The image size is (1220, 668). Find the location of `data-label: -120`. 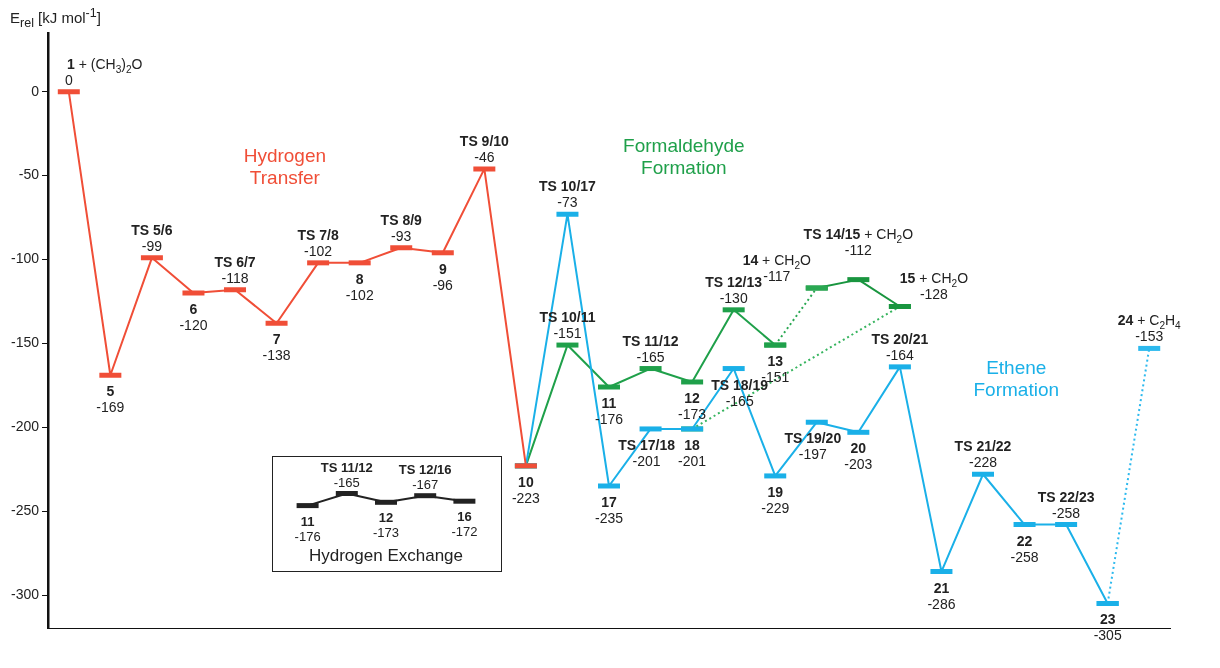

data-label: -120 is located at coordinates (193, 325).